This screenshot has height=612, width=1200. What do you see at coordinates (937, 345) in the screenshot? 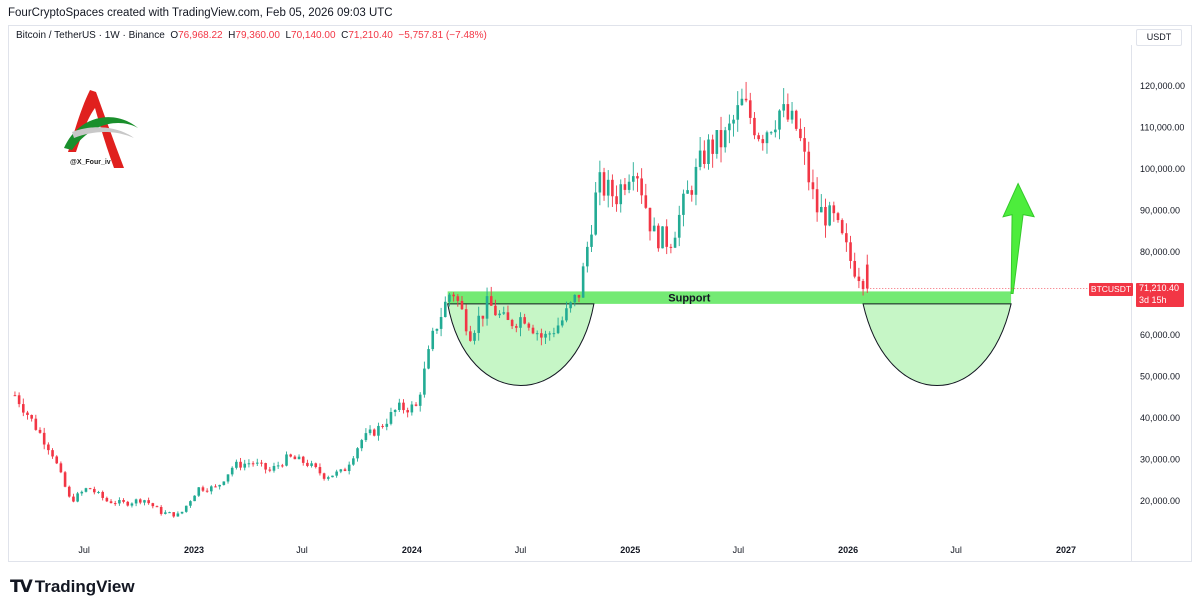
I see `right-cup-projection` at bounding box center [937, 345].